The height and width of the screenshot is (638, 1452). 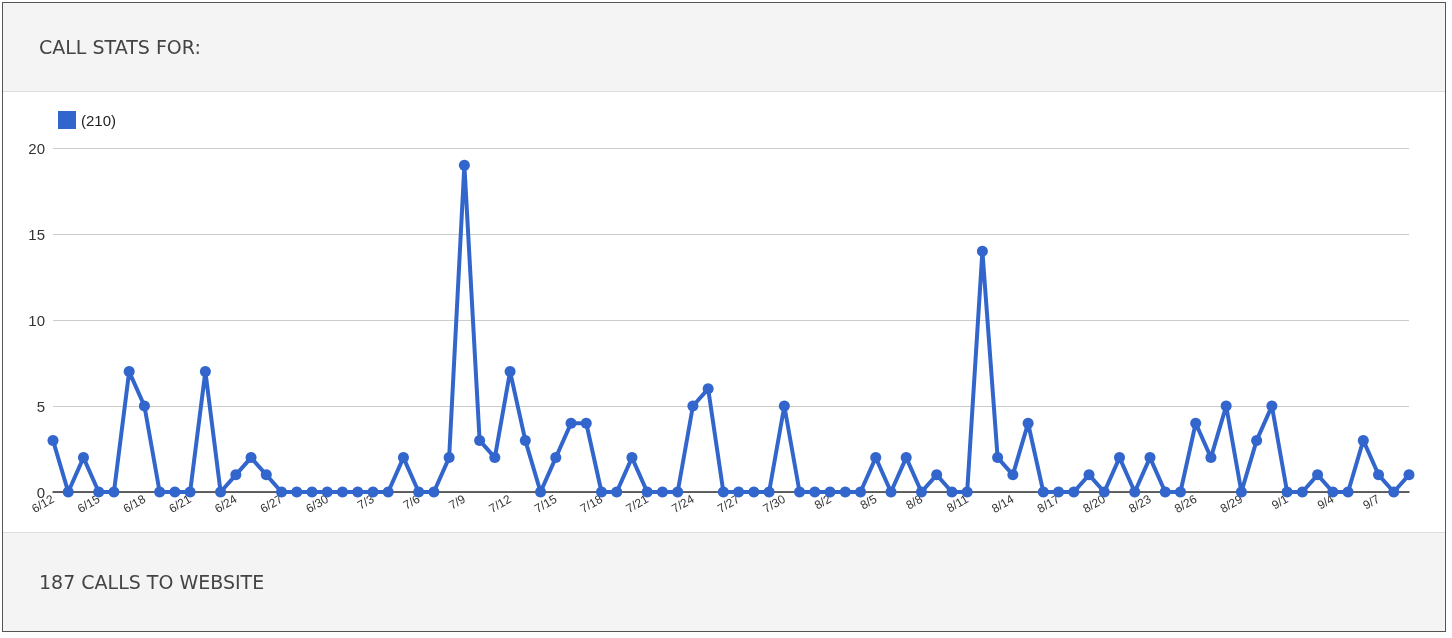 What do you see at coordinates (1185, 503) in the screenshot?
I see `x-tick-label: 8/26` at bounding box center [1185, 503].